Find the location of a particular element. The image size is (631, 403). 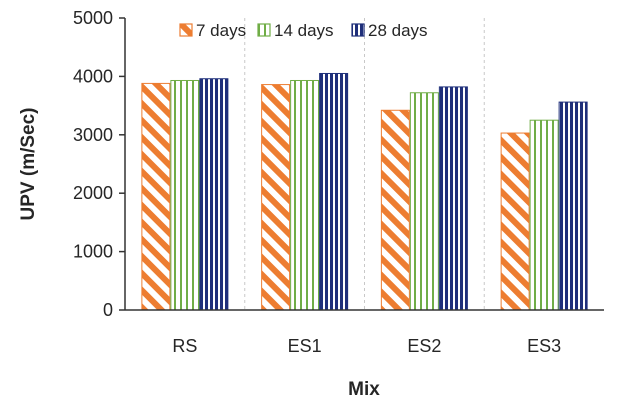

bar-14-days-ES1 is located at coordinates (305, 195).